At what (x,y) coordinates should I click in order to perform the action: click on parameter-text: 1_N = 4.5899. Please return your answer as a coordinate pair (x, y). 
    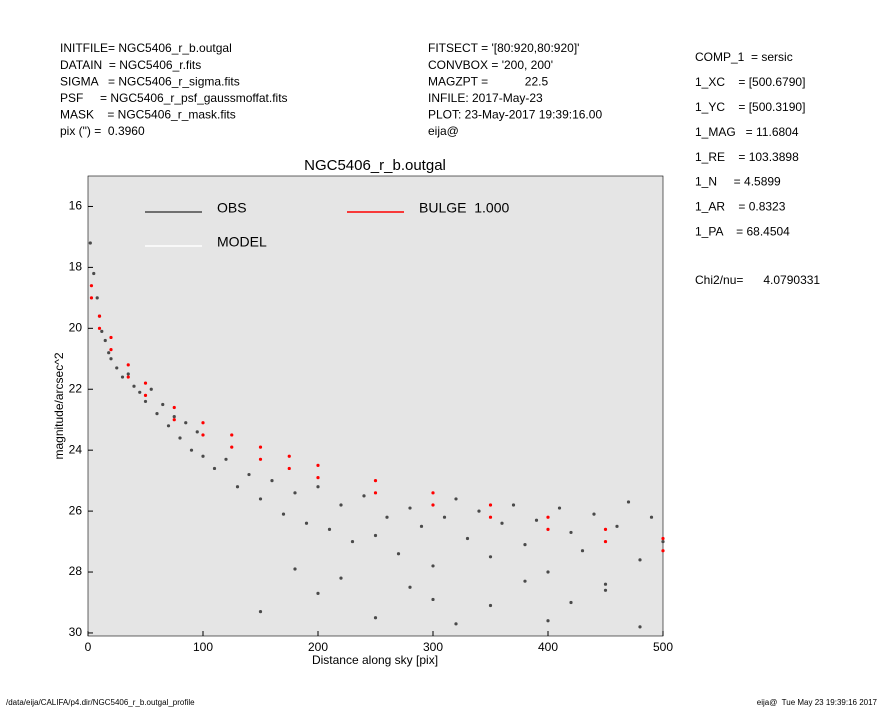
    Looking at the image, I should click on (738, 182).